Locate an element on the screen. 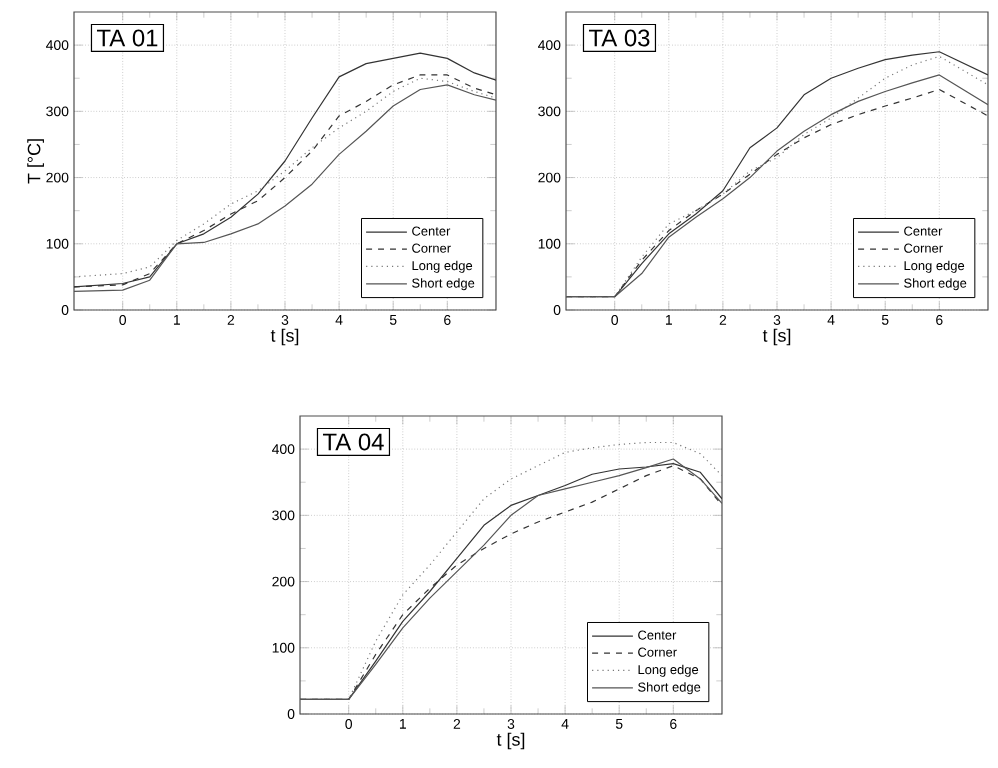 This screenshot has height=768, width=998. y-axis-title: T [°C] is located at coordinates (35, 161).